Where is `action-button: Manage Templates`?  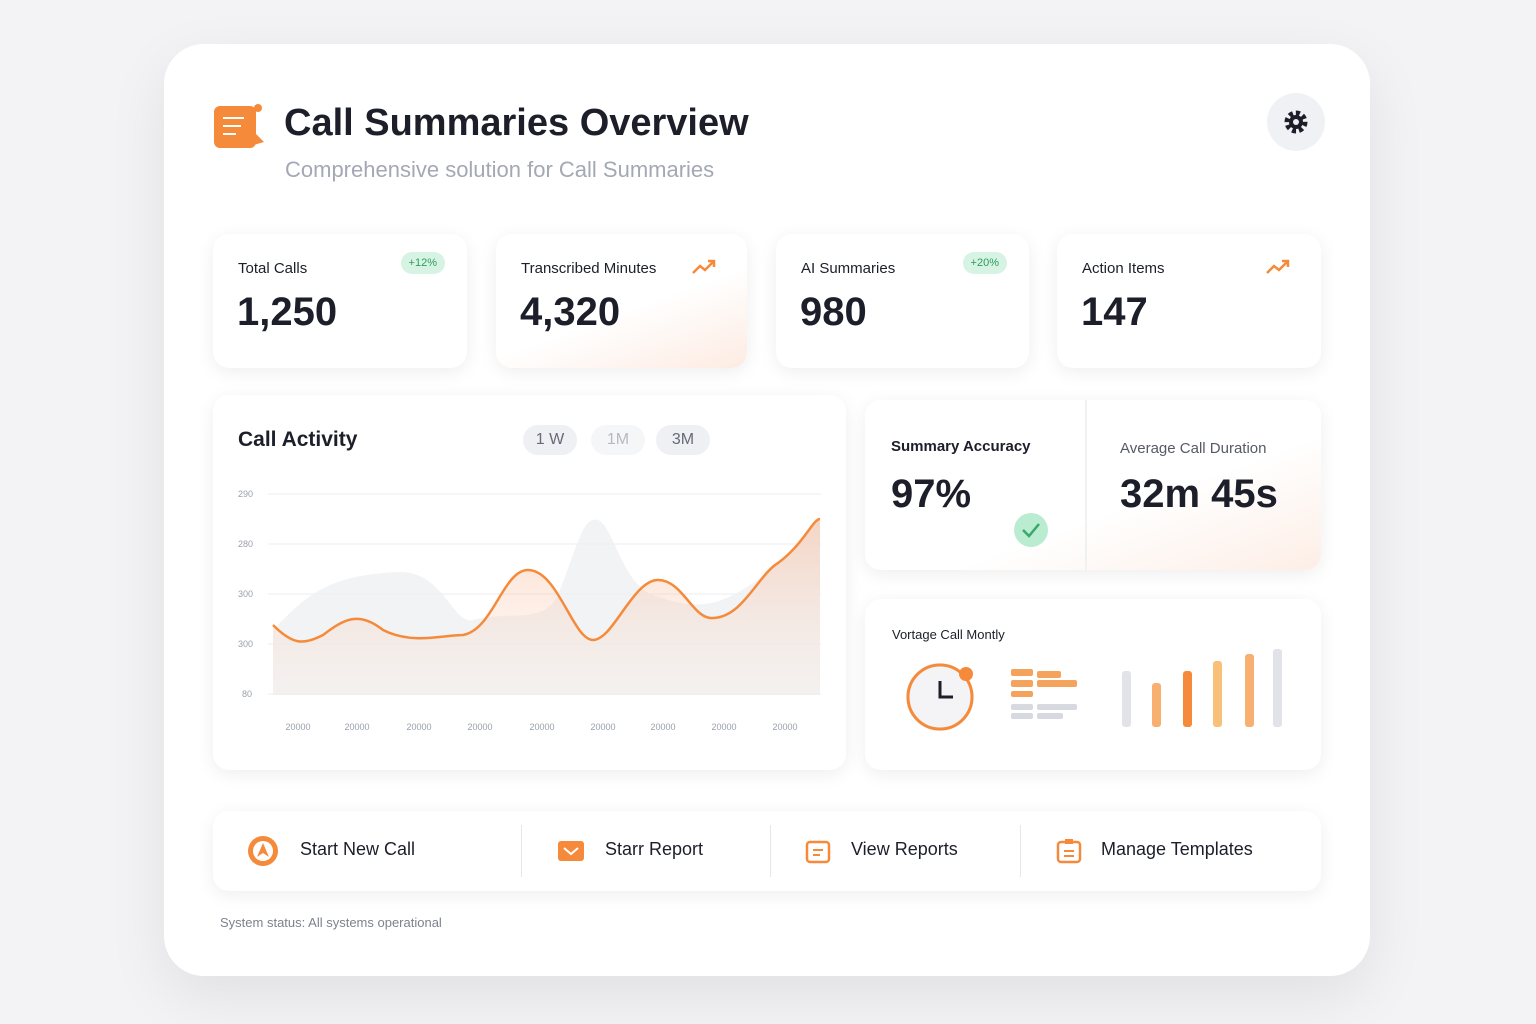 action-button: Manage Templates is located at coordinates (1171, 851).